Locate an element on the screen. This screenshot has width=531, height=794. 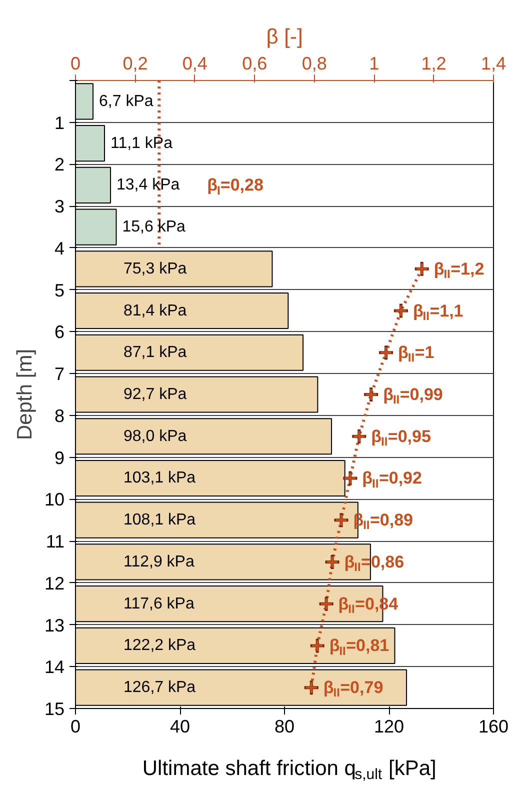
data-label: 112,9 kPa is located at coordinates (159, 561).